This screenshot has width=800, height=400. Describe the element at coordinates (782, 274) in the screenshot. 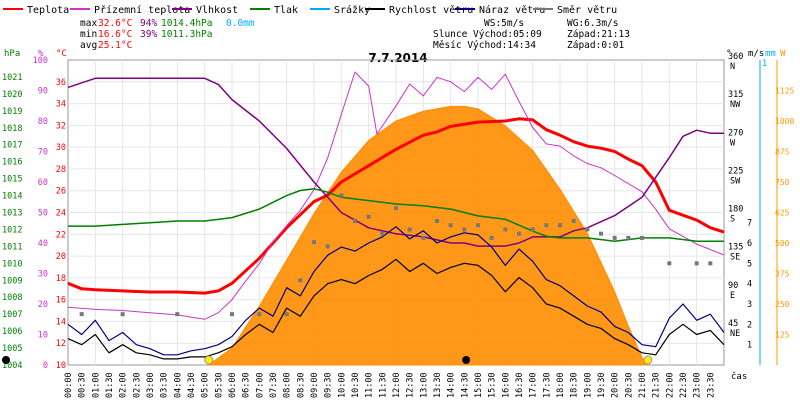

I see `tick-label-w: 375` at that location.